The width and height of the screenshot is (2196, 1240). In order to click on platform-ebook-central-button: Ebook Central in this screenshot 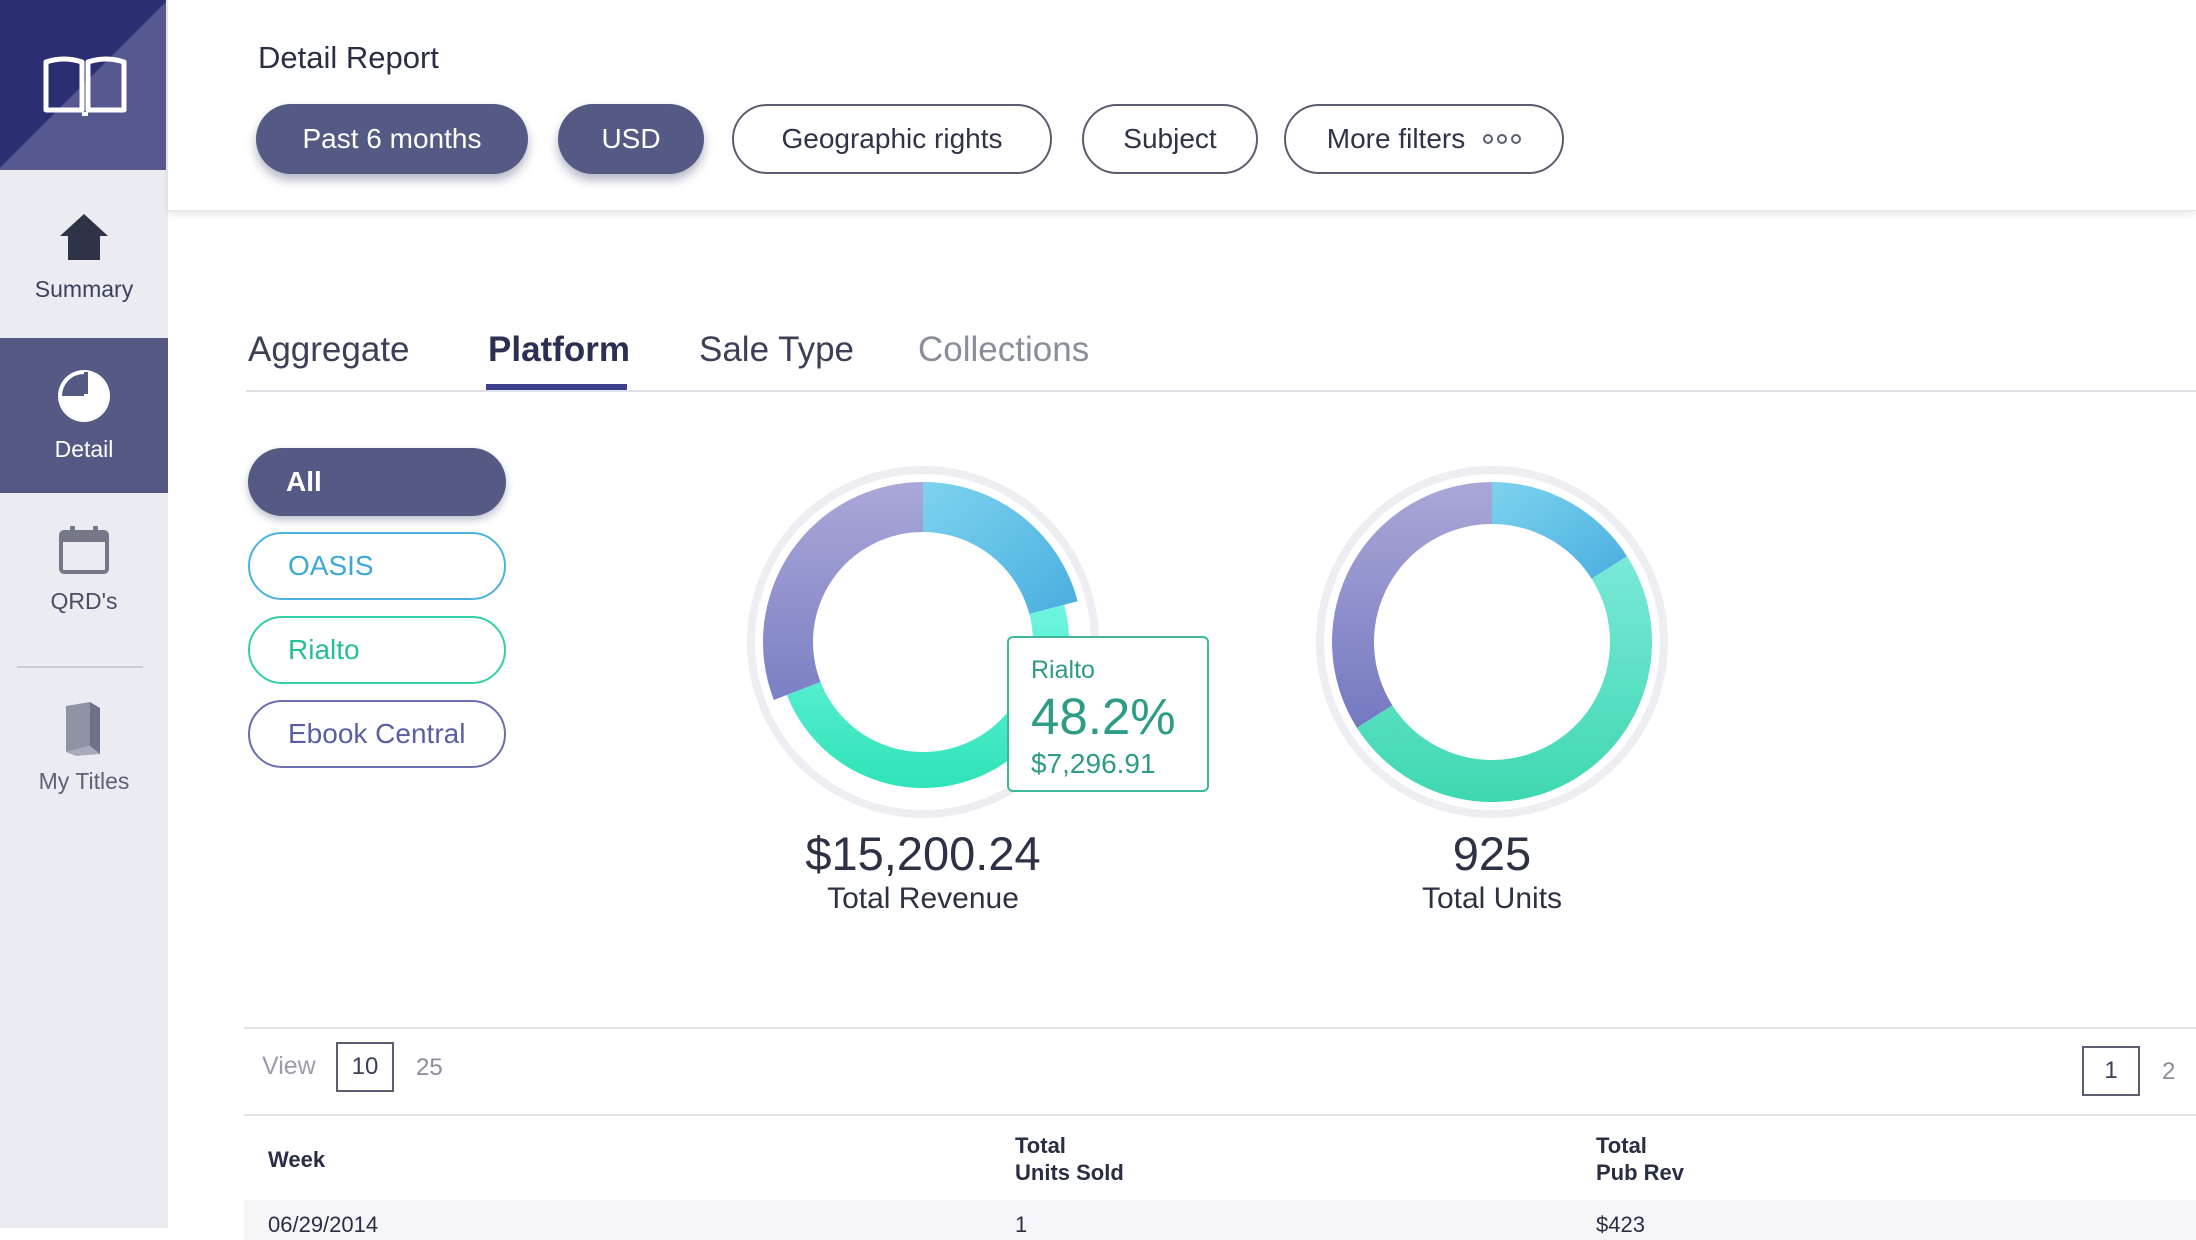, I will do `click(377, 734)`.